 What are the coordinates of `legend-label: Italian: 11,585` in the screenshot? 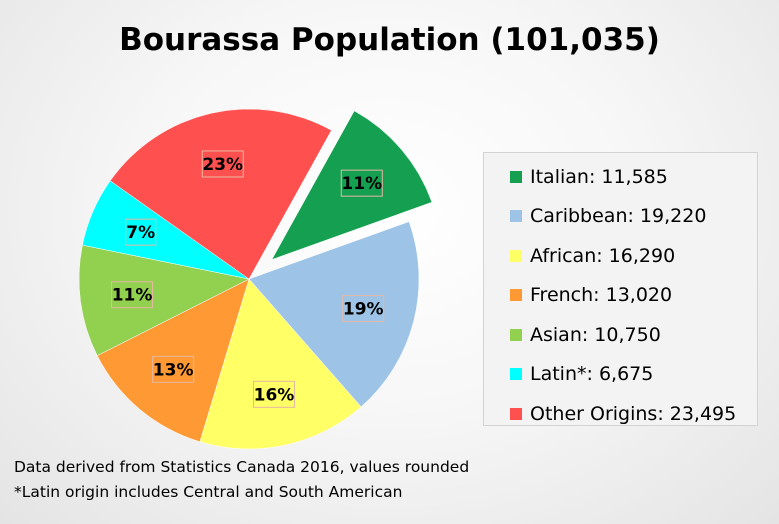 It's located at (599, 176).